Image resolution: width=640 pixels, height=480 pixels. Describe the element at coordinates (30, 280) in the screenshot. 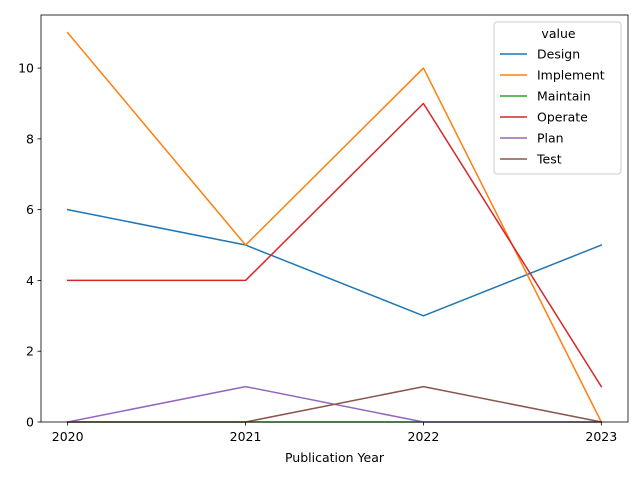

I see `y-tick-label: 4` at that location.